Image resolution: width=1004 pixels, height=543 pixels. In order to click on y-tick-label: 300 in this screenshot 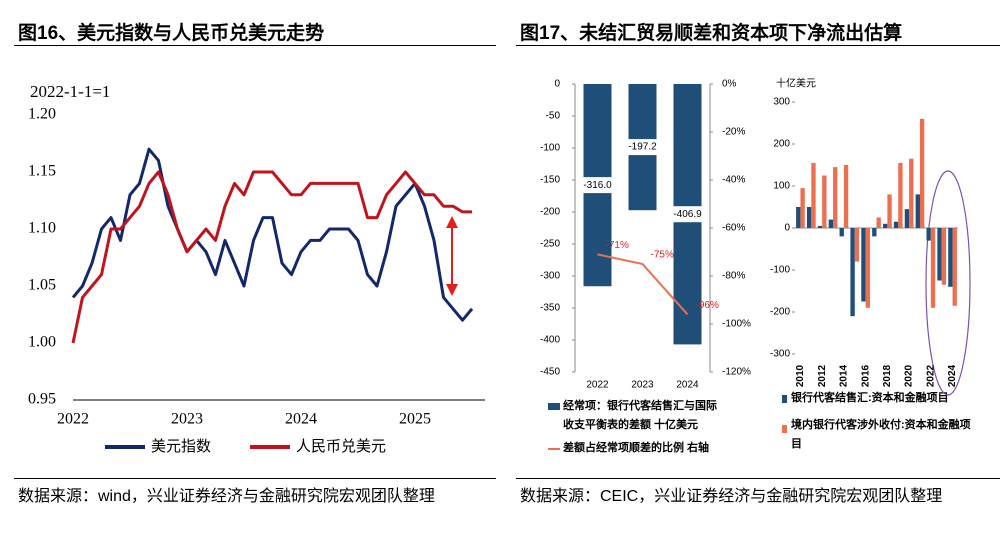, I will do `click(781, 102)`.